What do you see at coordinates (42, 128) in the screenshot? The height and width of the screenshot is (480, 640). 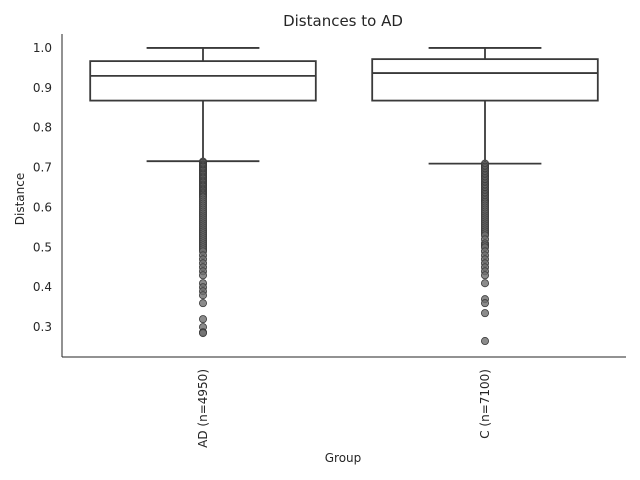 I see `y-tick-label: 0.8` at bounding box center [42, 128].